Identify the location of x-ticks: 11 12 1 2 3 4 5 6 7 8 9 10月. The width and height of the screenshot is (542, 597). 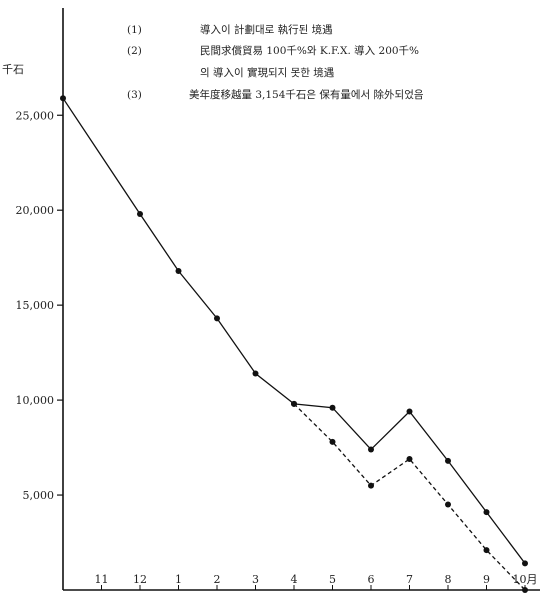
(316, 581).